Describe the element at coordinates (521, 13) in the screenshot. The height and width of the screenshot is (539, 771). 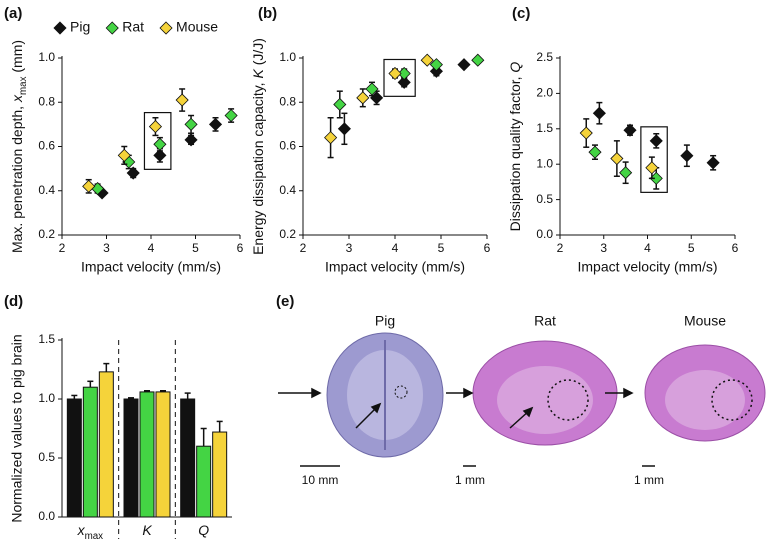
I see `panel-label: (c)` at that location.